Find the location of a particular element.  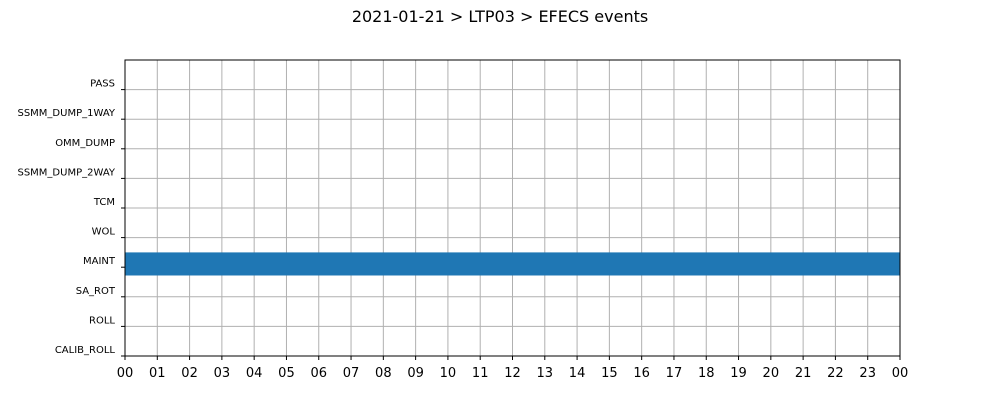

x-tick-label: 05 is located at coordinates (286, 373).